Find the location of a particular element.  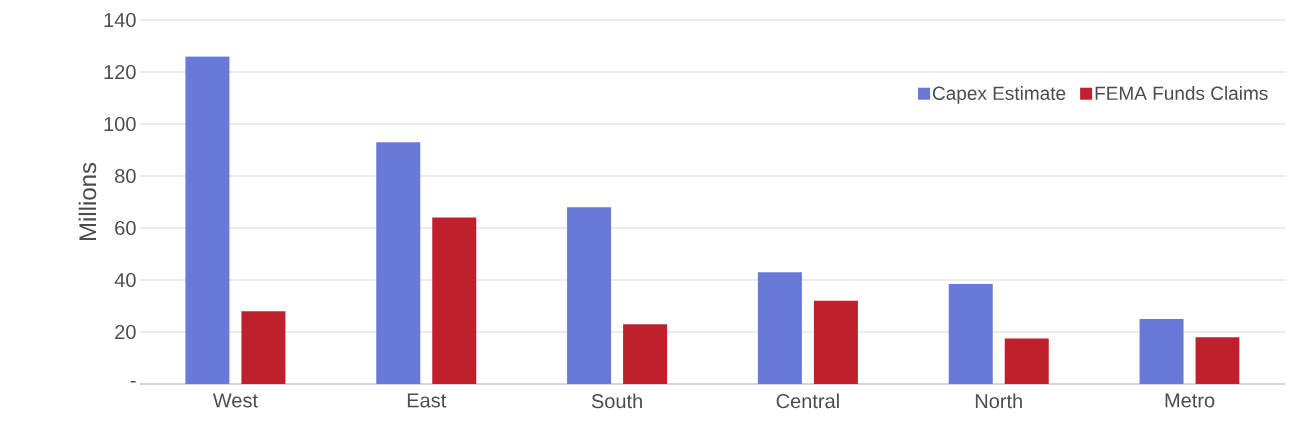

y-tick-label: 40 is located at coordinates (125, 280).